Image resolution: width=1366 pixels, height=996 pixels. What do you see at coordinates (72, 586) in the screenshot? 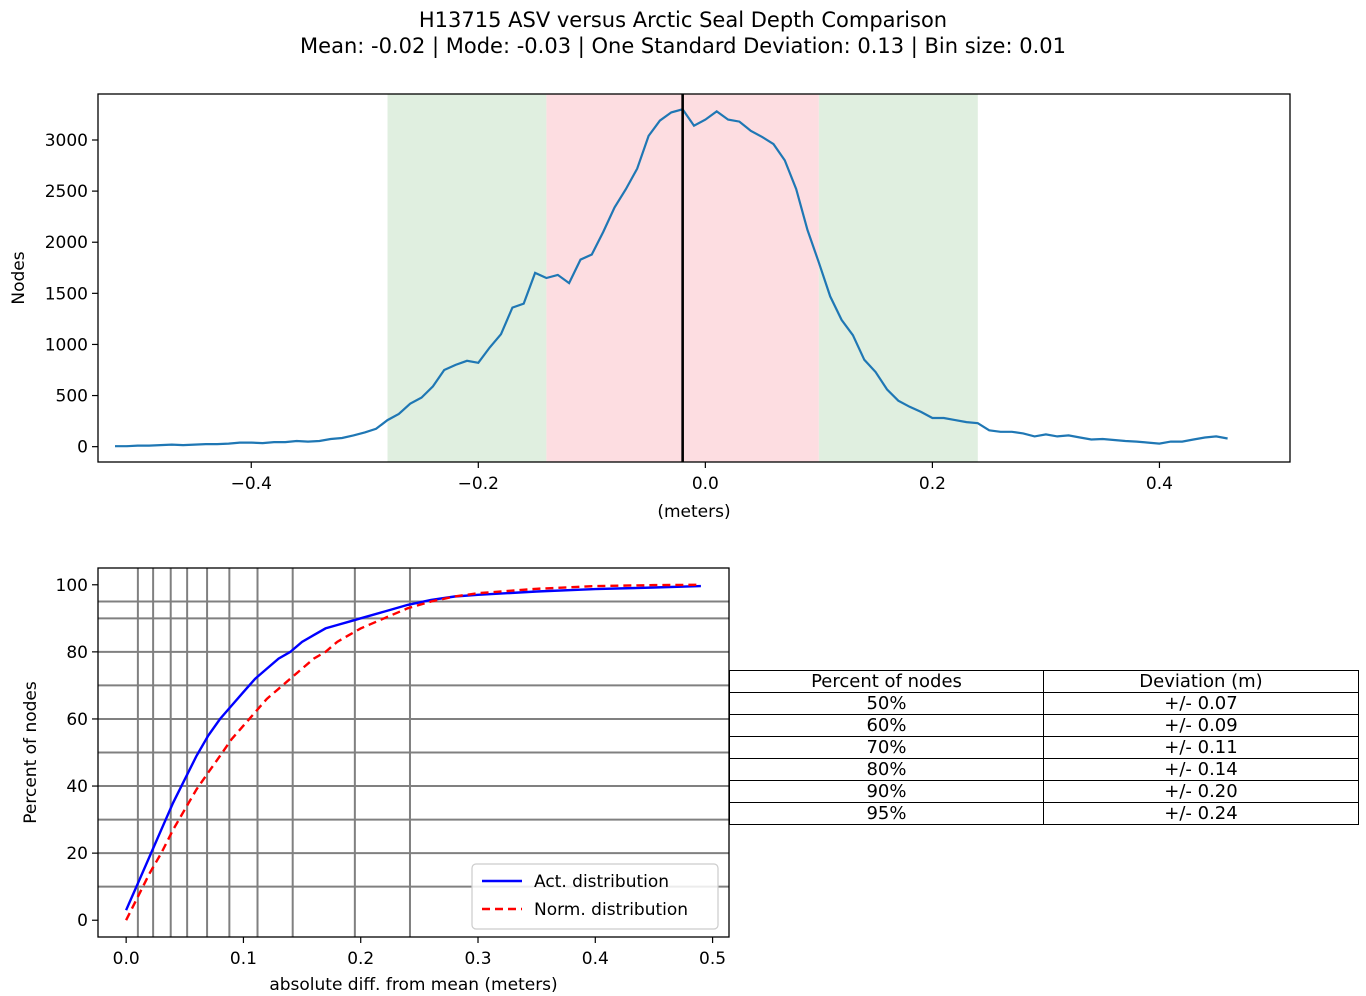
I see `y-tick-label: 100` at bounding box center [72, 586].